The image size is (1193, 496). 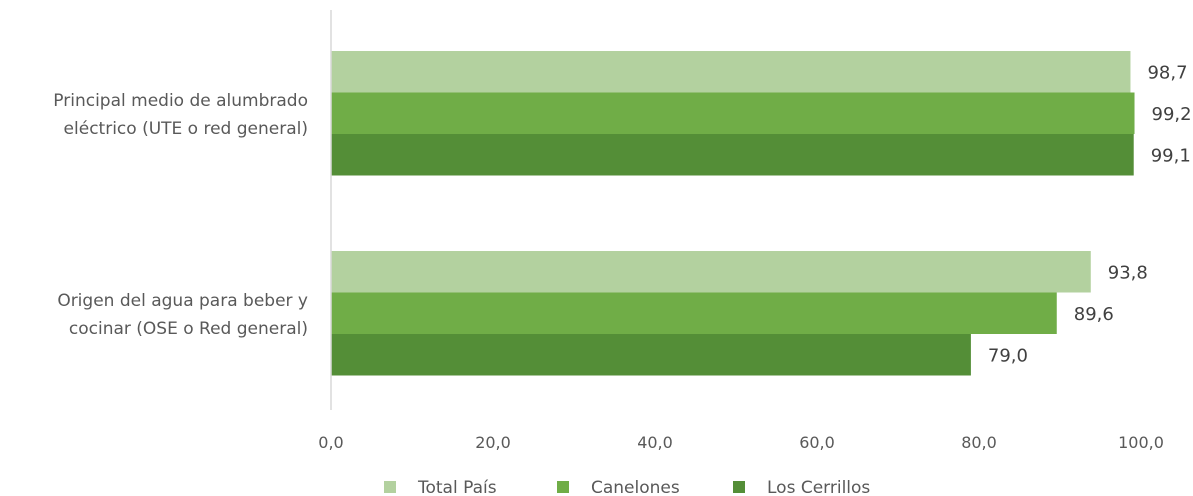 What do you see at coordinates (1094, 314) in the screenshot?
I see `data-label: 89,6` at bounding box center [1094, 314].